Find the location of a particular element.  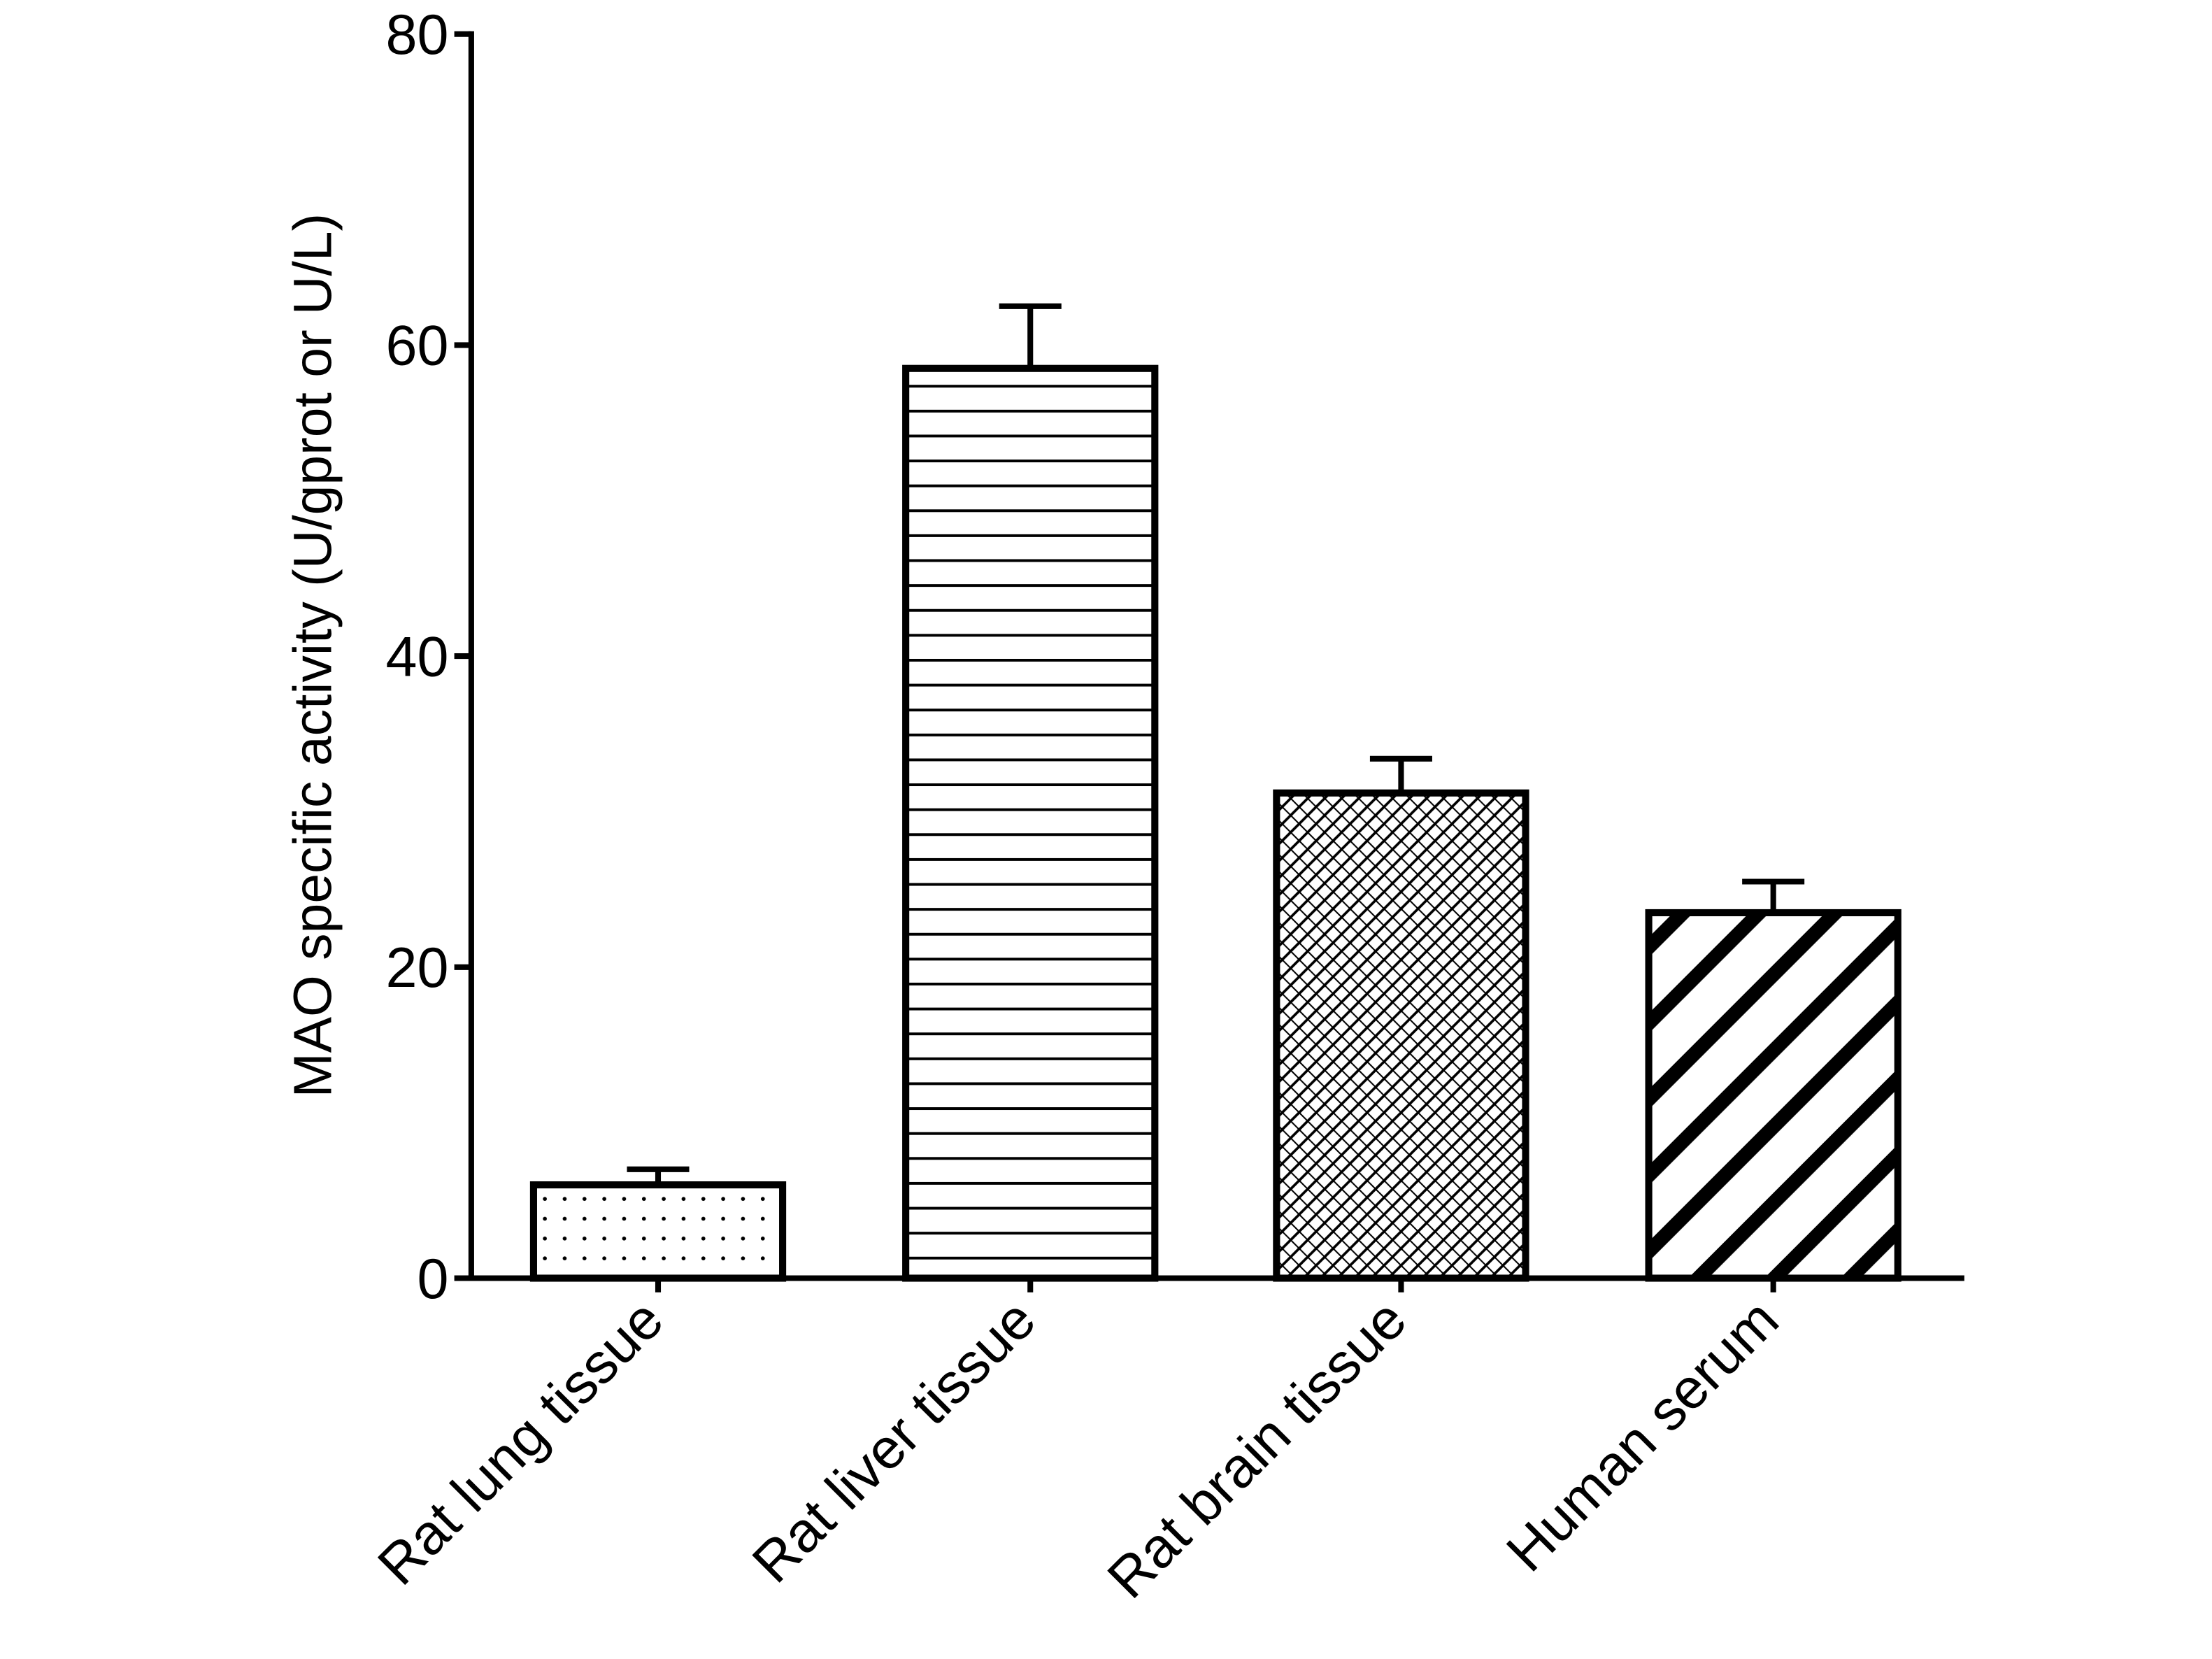

y-tick-label: 60 is located at coordinates (416, 346).